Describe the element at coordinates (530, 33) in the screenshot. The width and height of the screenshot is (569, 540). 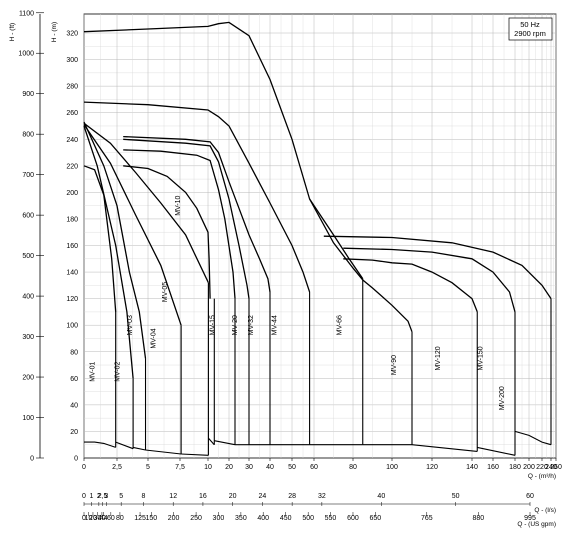
I see `info-box-line: 2900 rpm` at that location.